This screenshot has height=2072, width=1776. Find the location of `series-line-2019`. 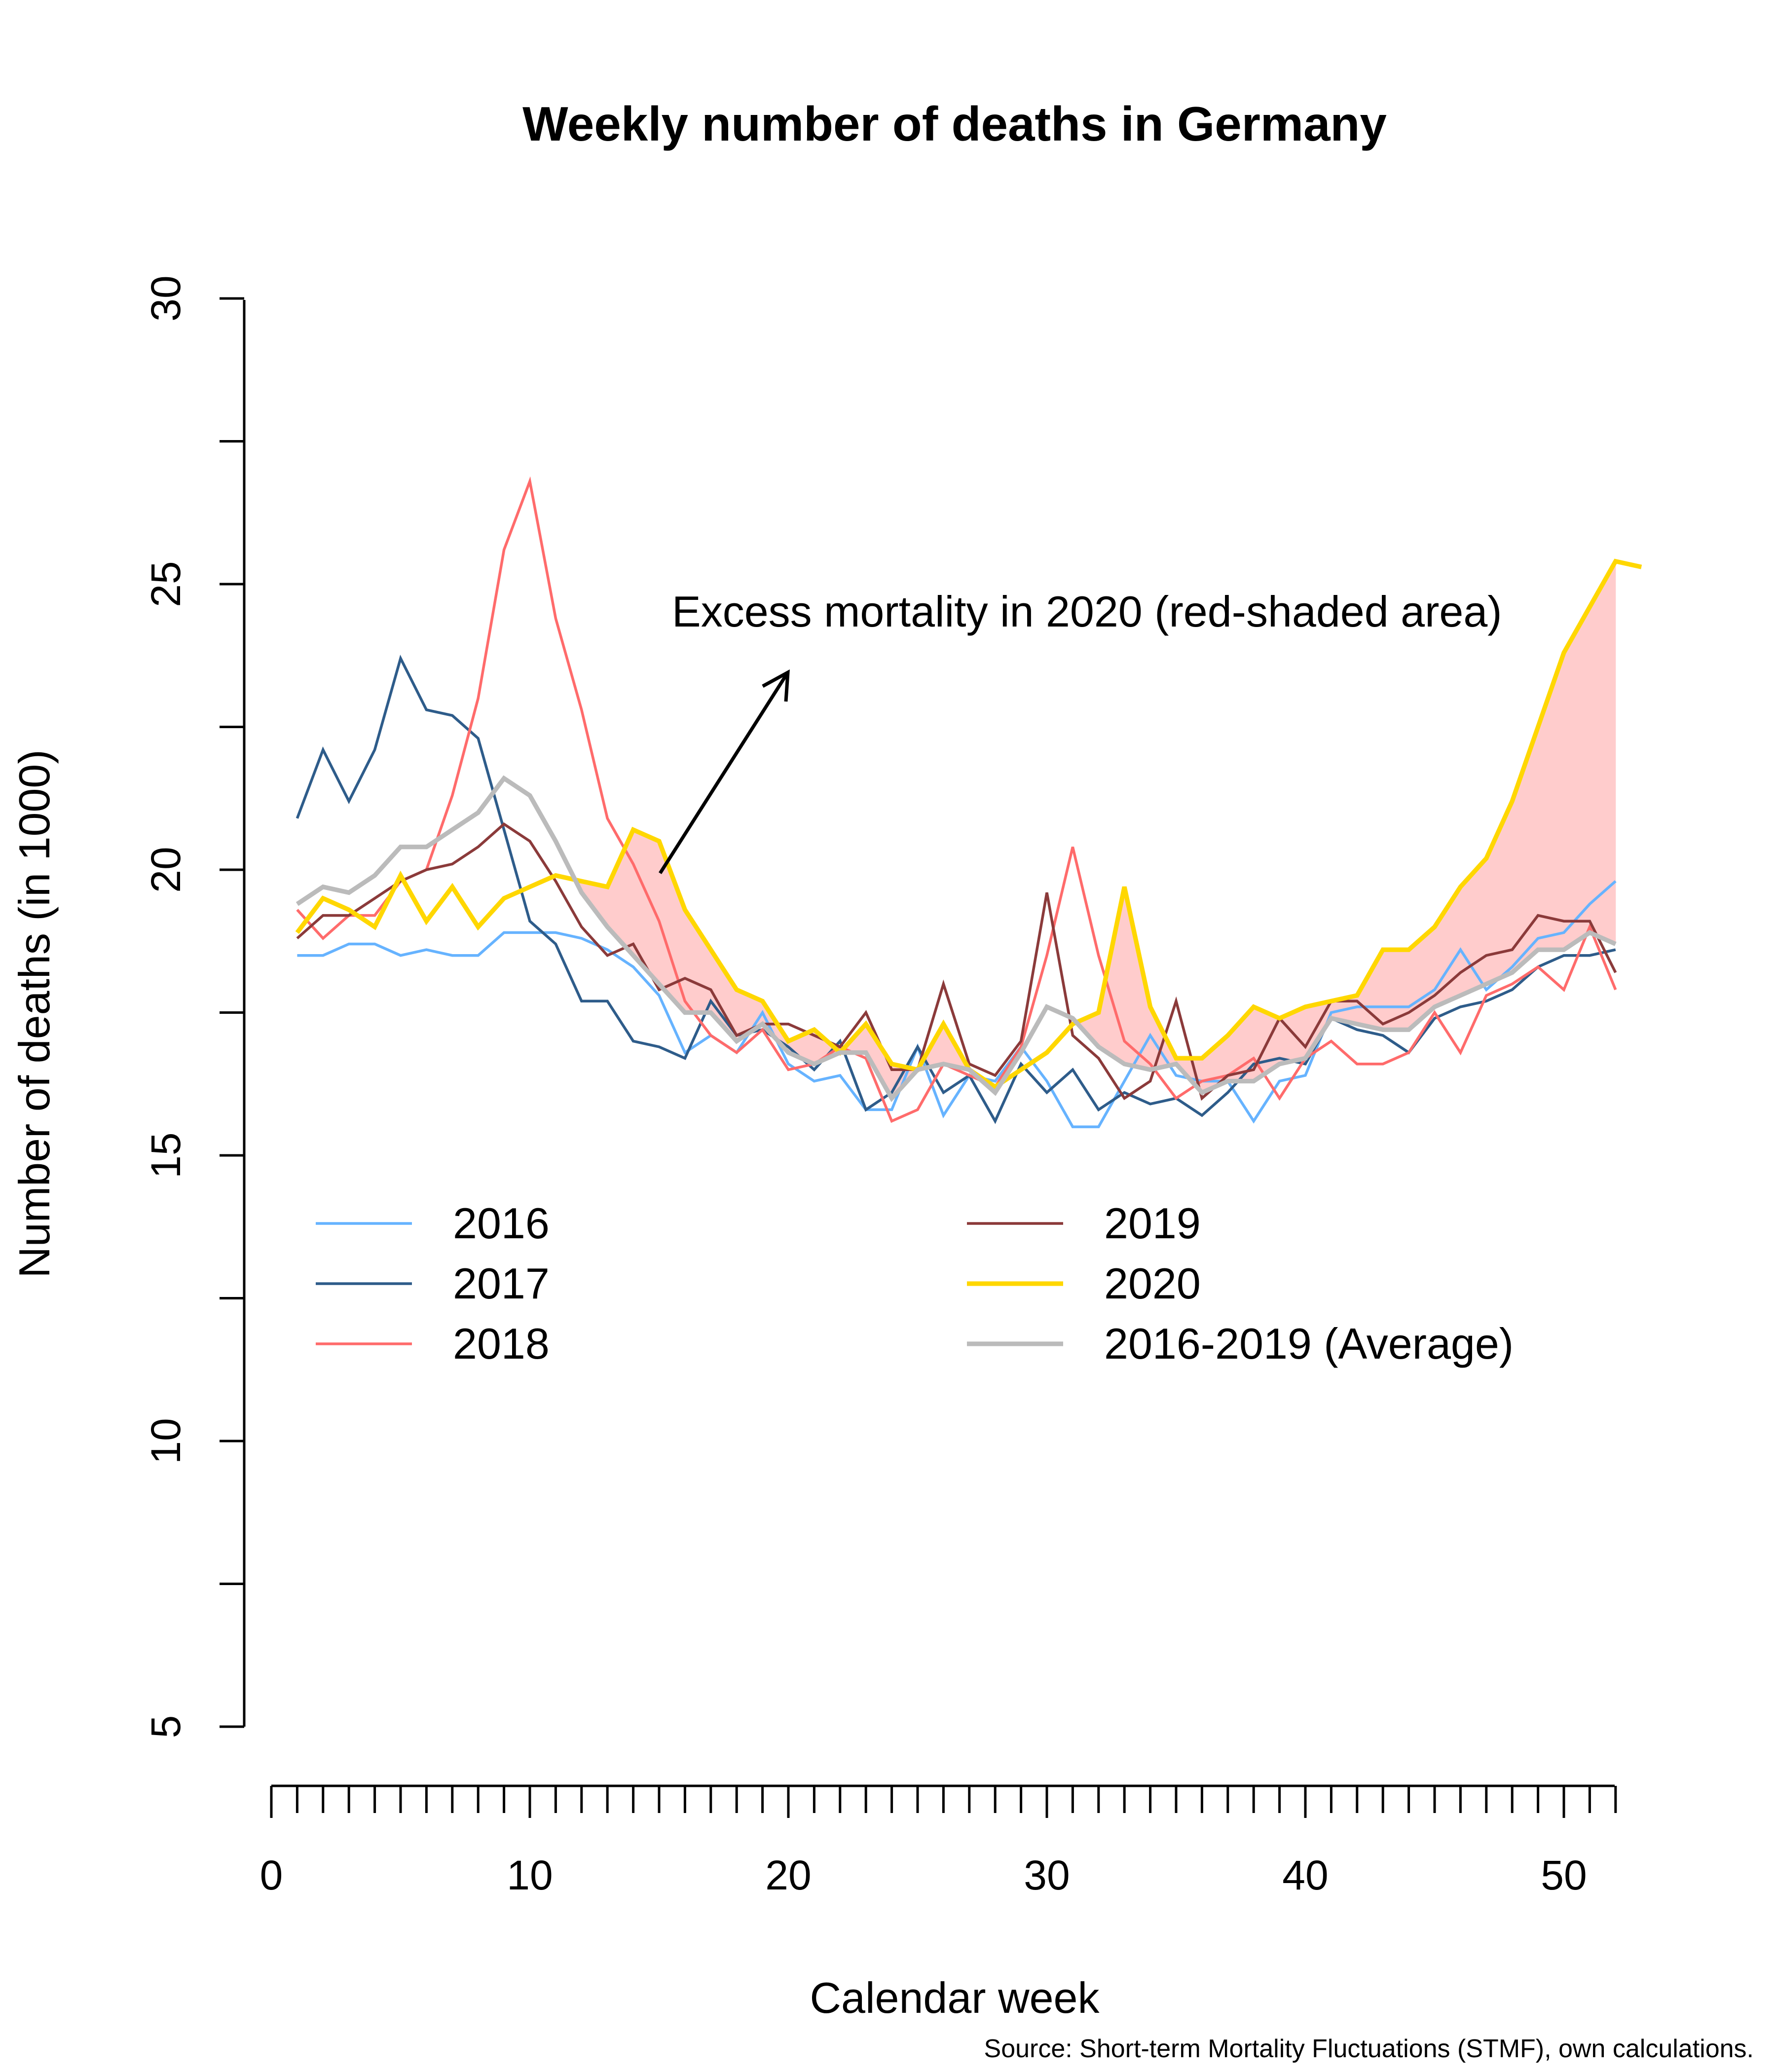

series-line-2019 is located at coordinates (957, 962).